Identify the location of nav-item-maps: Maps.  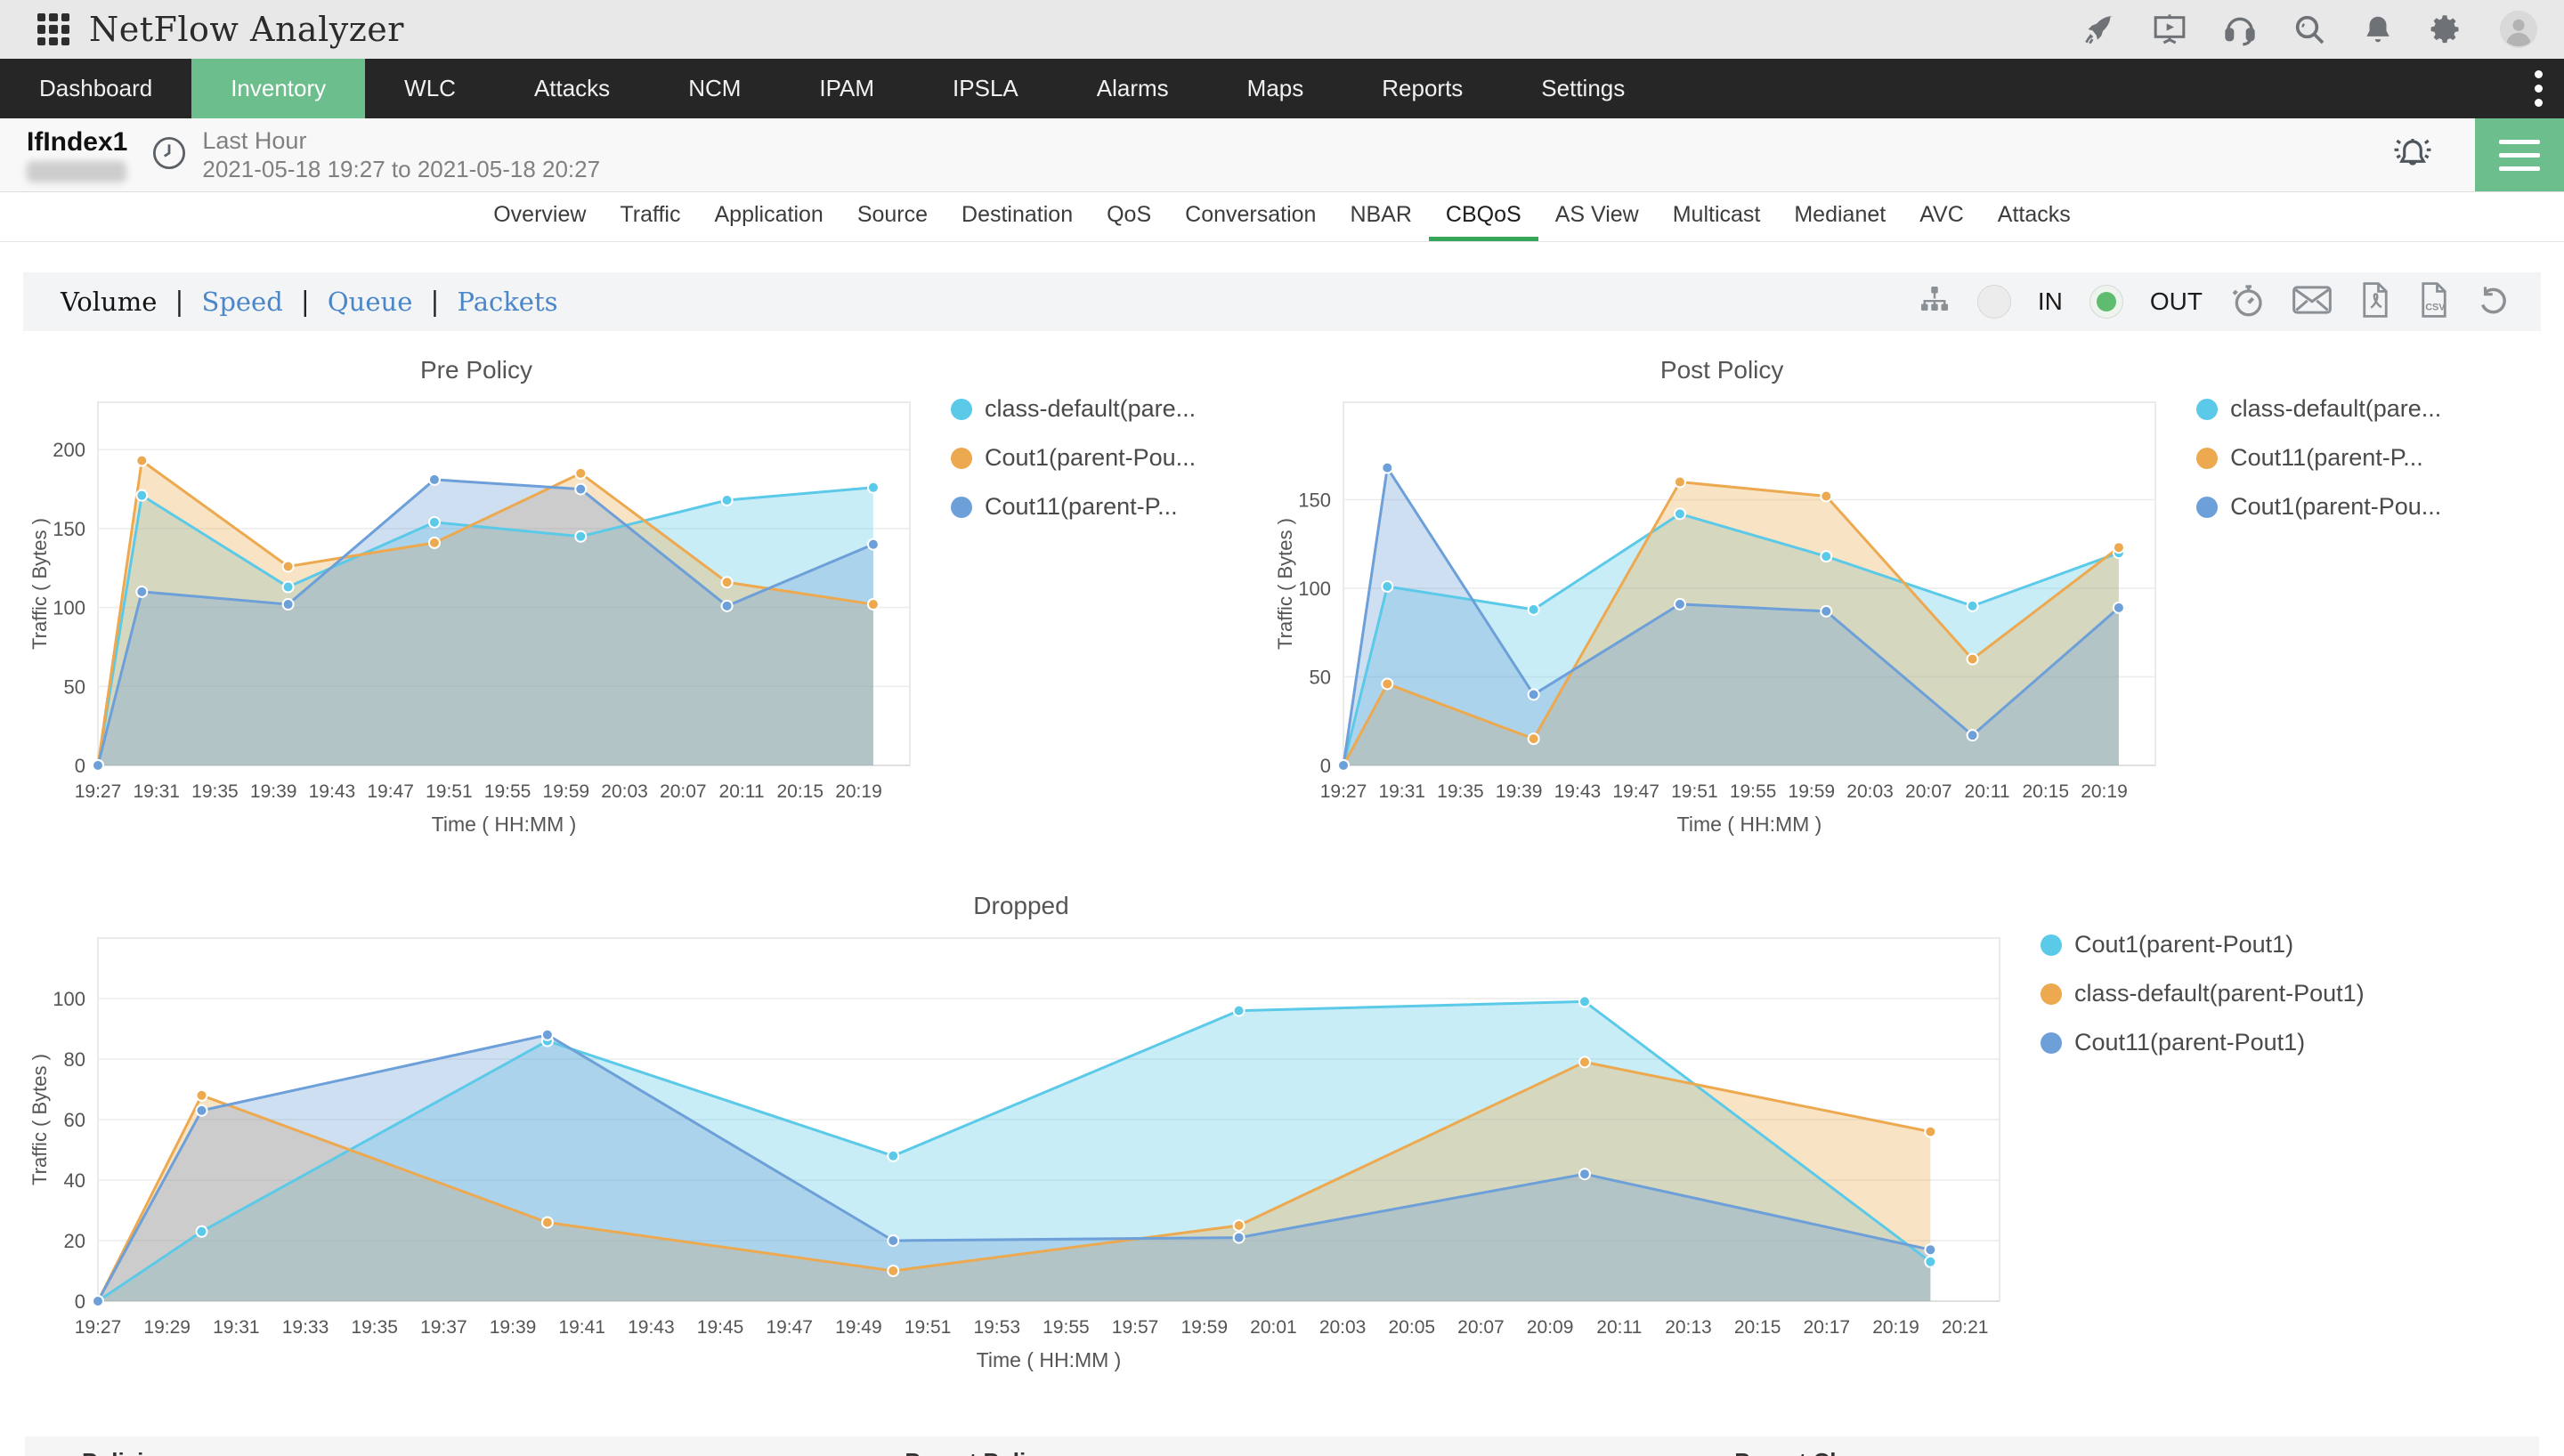
(1275, 88).